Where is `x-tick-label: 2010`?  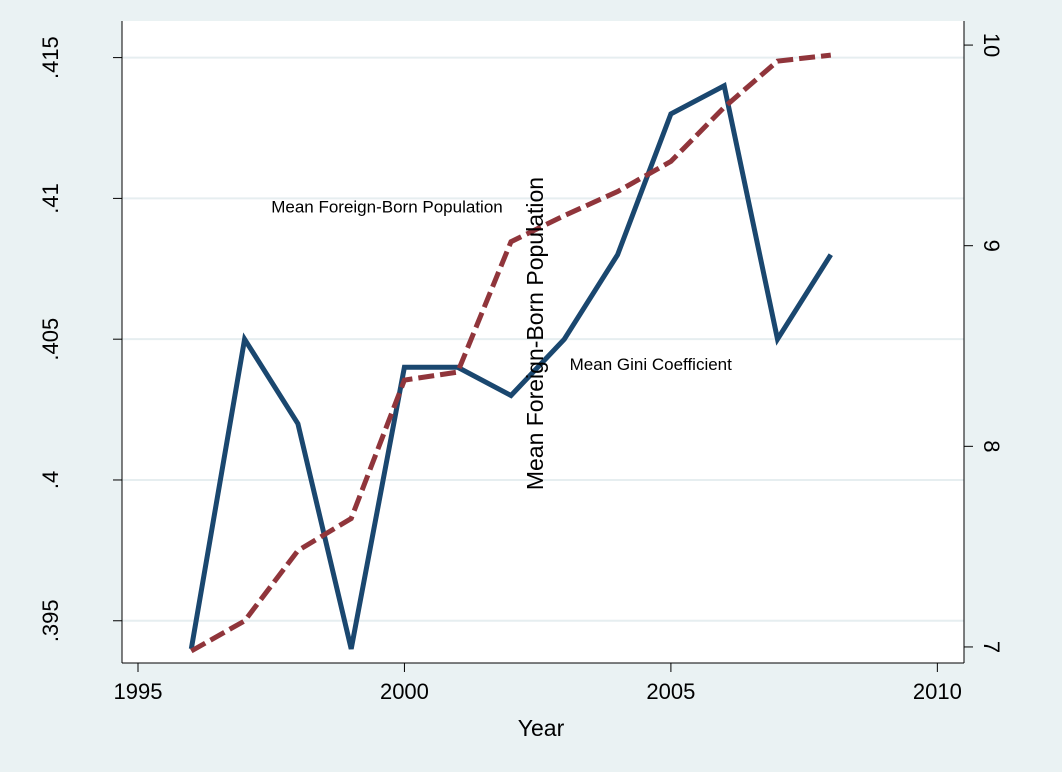
x-tick-label: 2010 is located at coordinates (937, 691).